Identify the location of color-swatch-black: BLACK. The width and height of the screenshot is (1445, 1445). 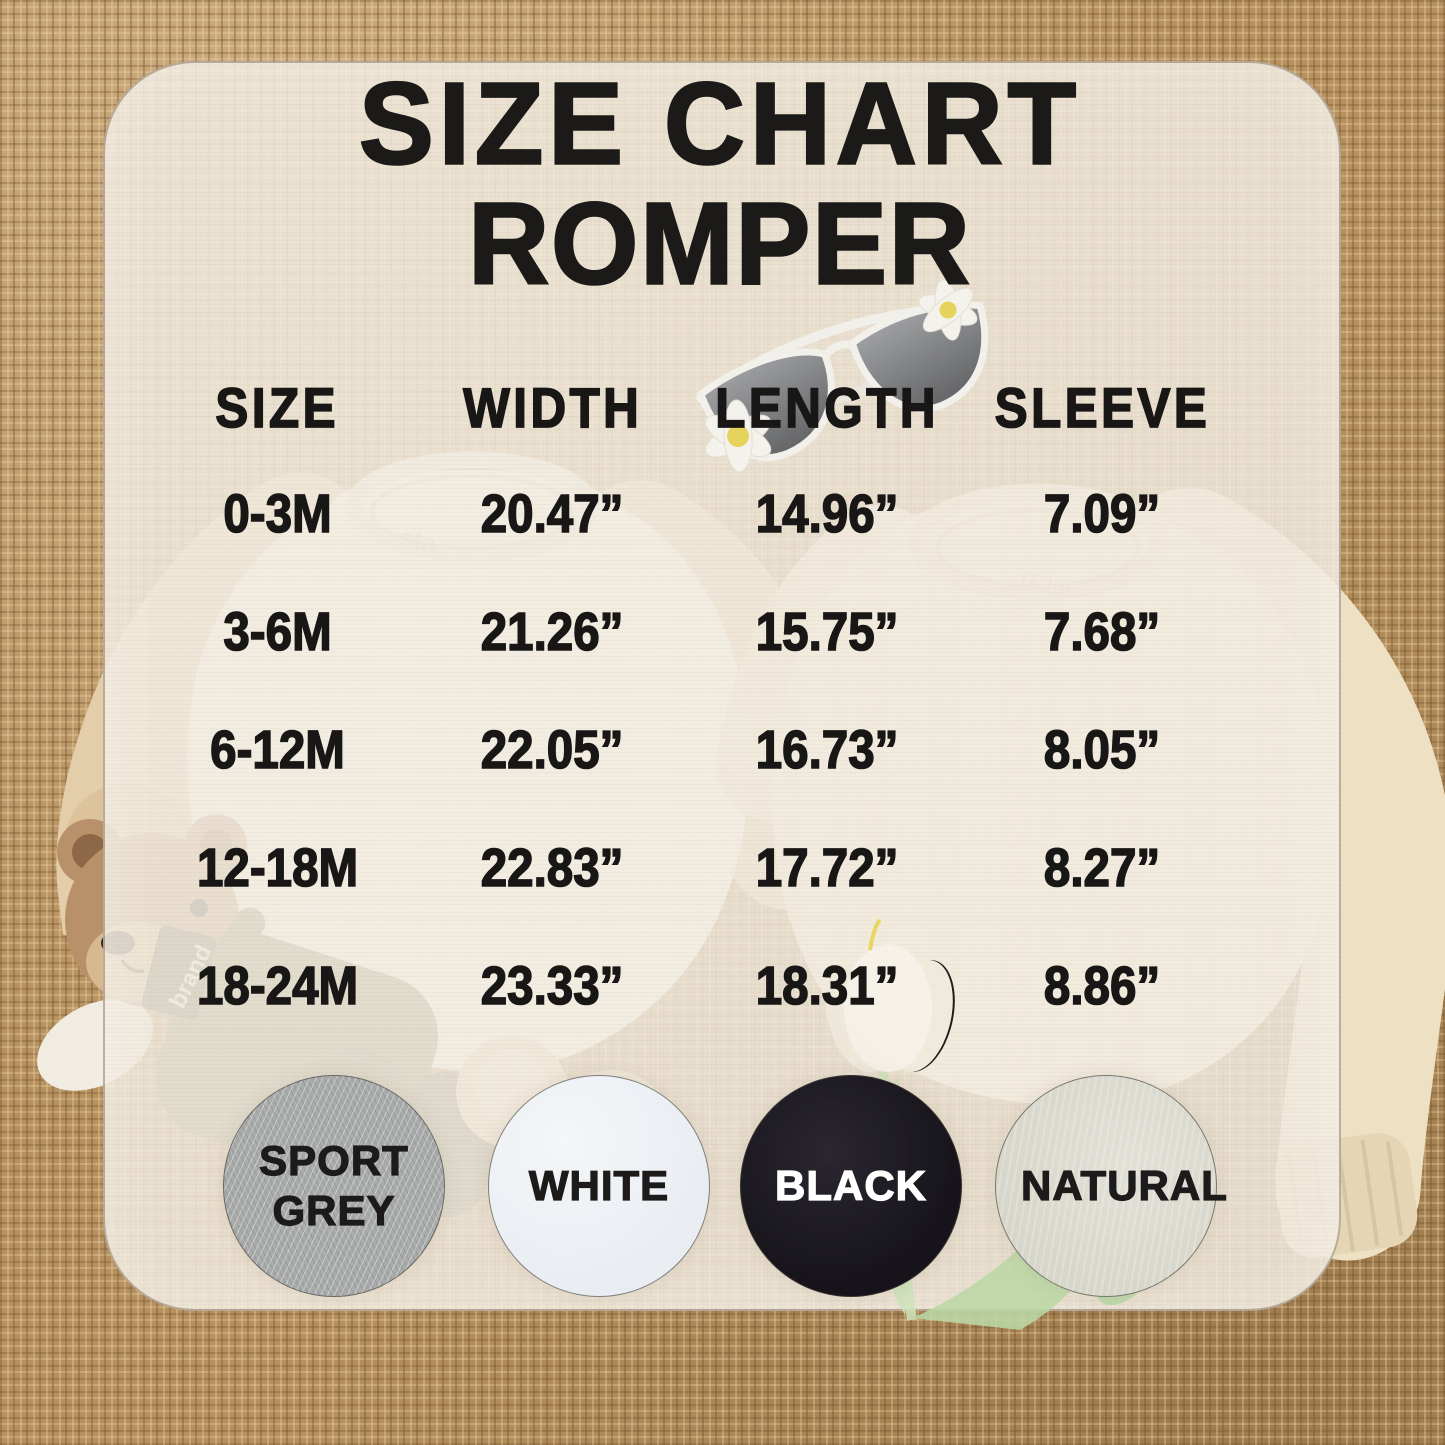
(851, 1186).